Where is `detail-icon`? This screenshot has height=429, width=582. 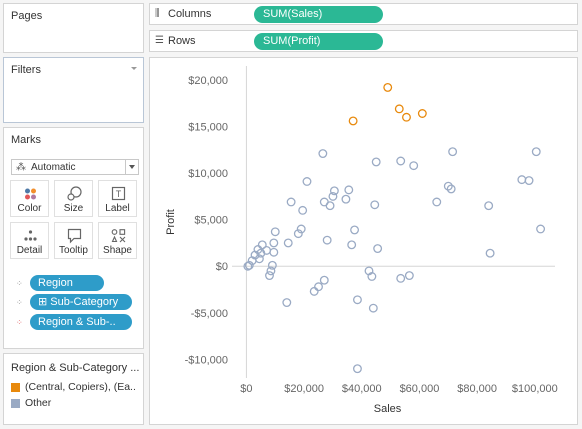
detail-icon is located at coordinates (30, 235).